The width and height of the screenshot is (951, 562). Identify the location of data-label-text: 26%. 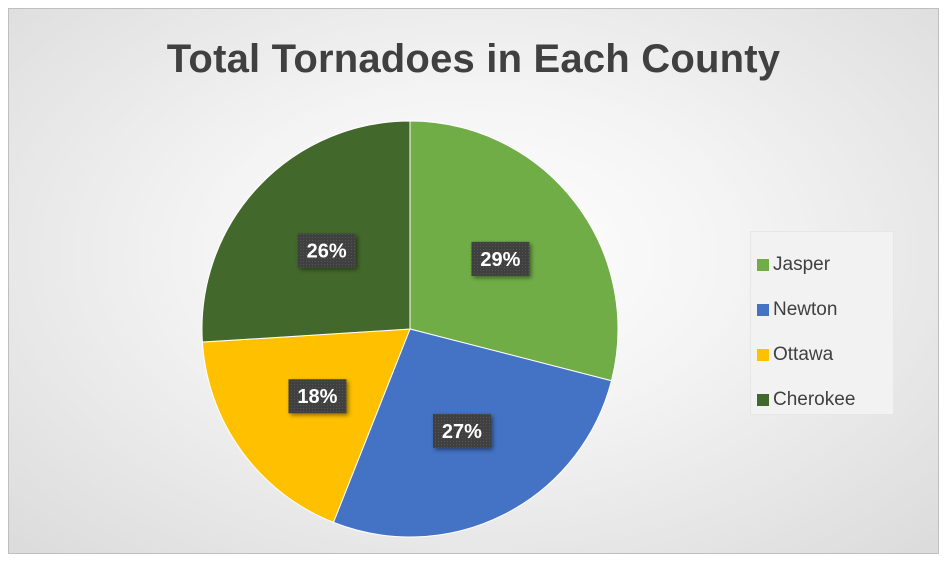
(327, 252).